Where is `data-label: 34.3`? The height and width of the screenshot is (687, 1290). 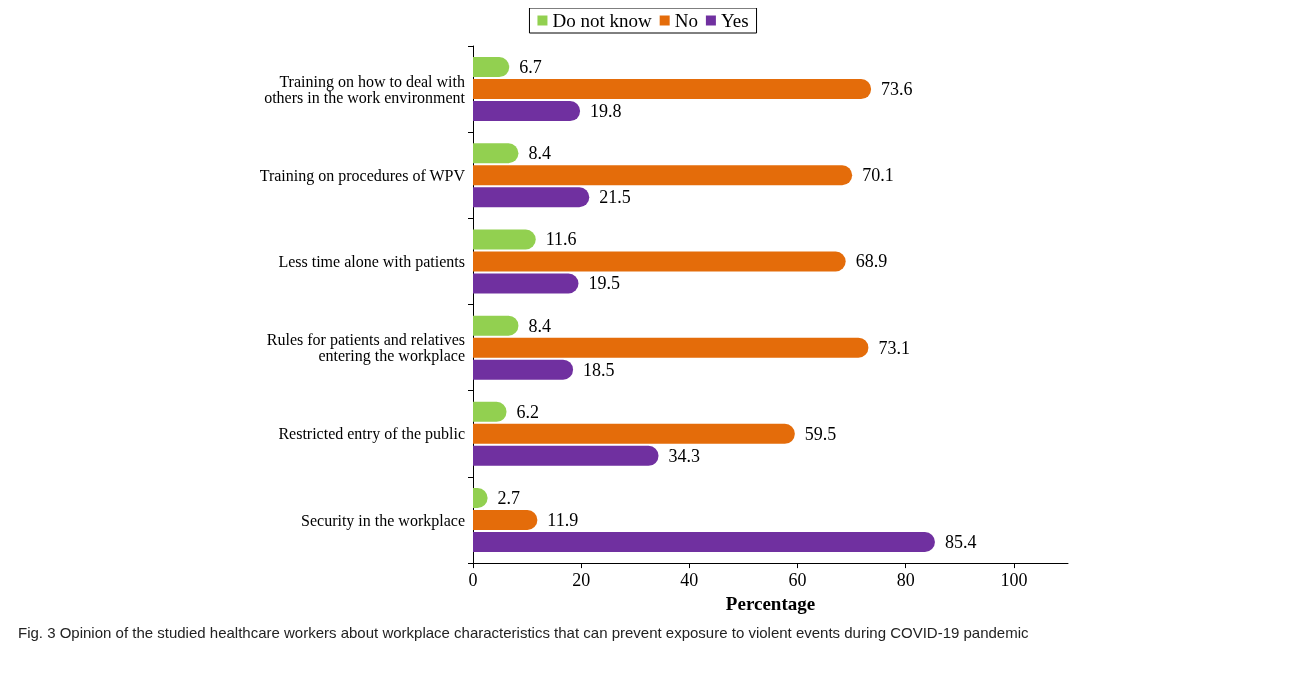 data-label: 34.3 is located at coordinates (684, 455).